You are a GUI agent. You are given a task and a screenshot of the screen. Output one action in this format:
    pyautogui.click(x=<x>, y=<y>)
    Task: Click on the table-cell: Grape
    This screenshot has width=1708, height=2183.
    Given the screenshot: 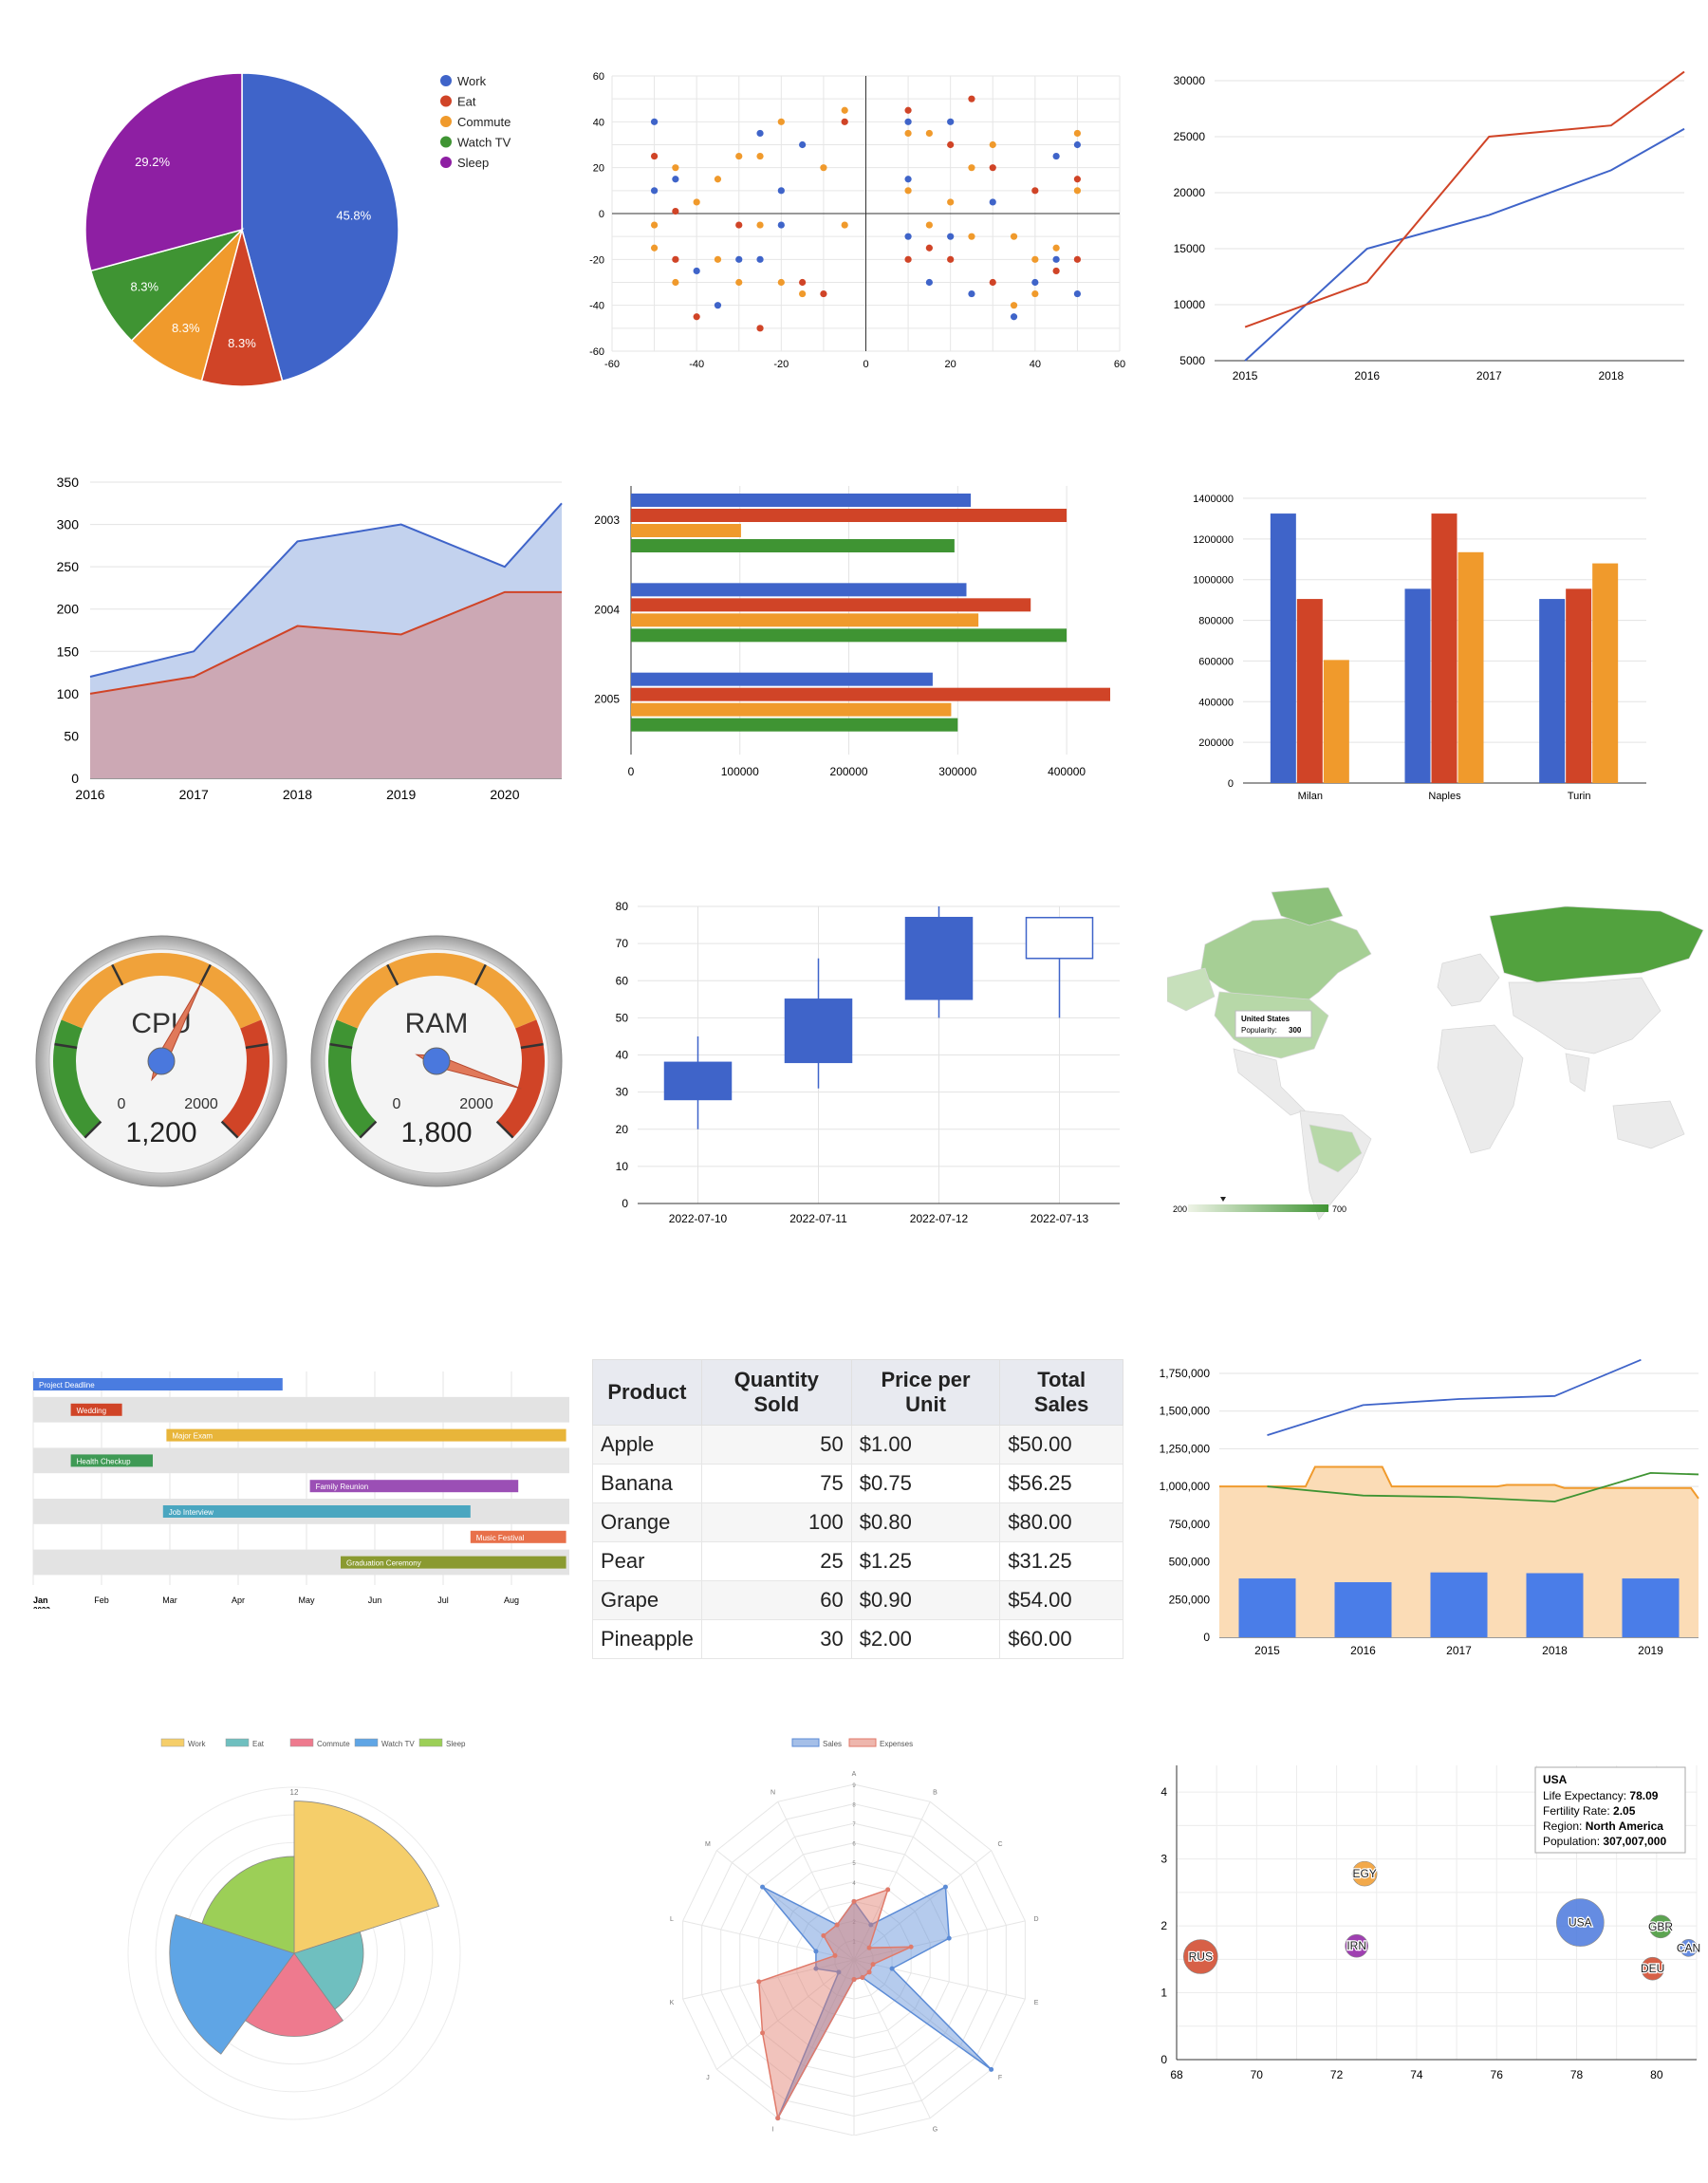 What is the action you would take?
    pyautogui.click(x=647, y=1600)
    